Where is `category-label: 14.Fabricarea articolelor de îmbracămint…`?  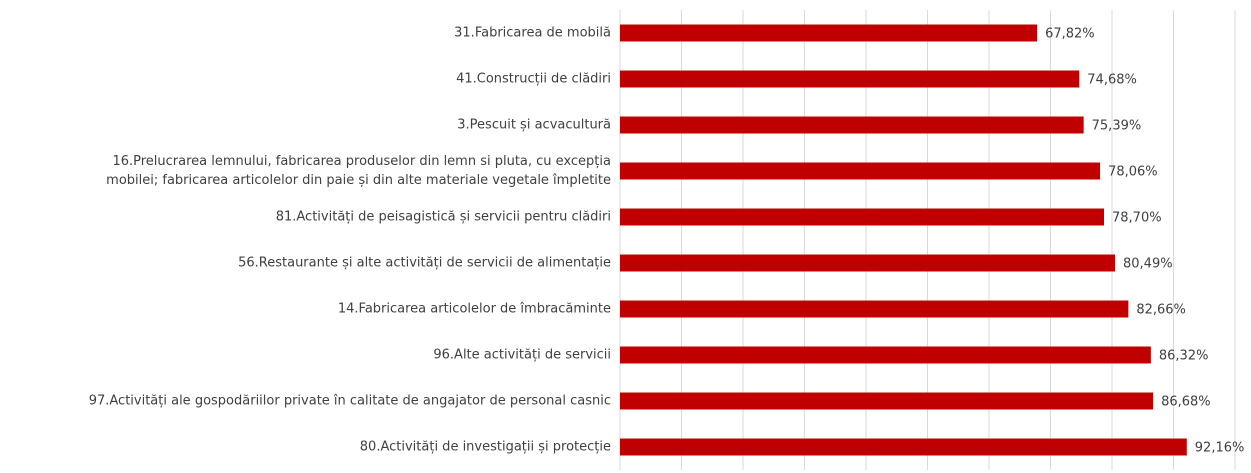
category-label: 14.Fabricarea articolelor de îmbracămint… is located at coordinates (474, 309).